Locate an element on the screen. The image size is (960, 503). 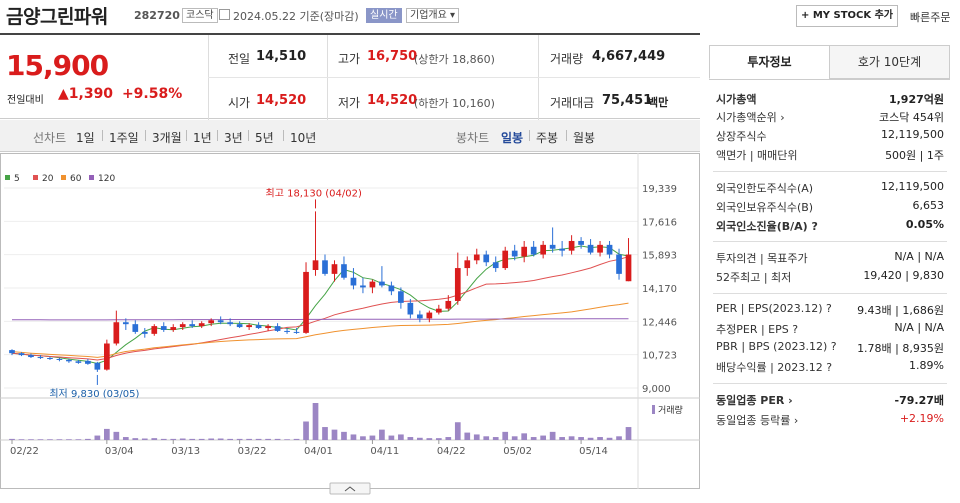
realtime-button: 실시간 is located at coordinates (384, 15).